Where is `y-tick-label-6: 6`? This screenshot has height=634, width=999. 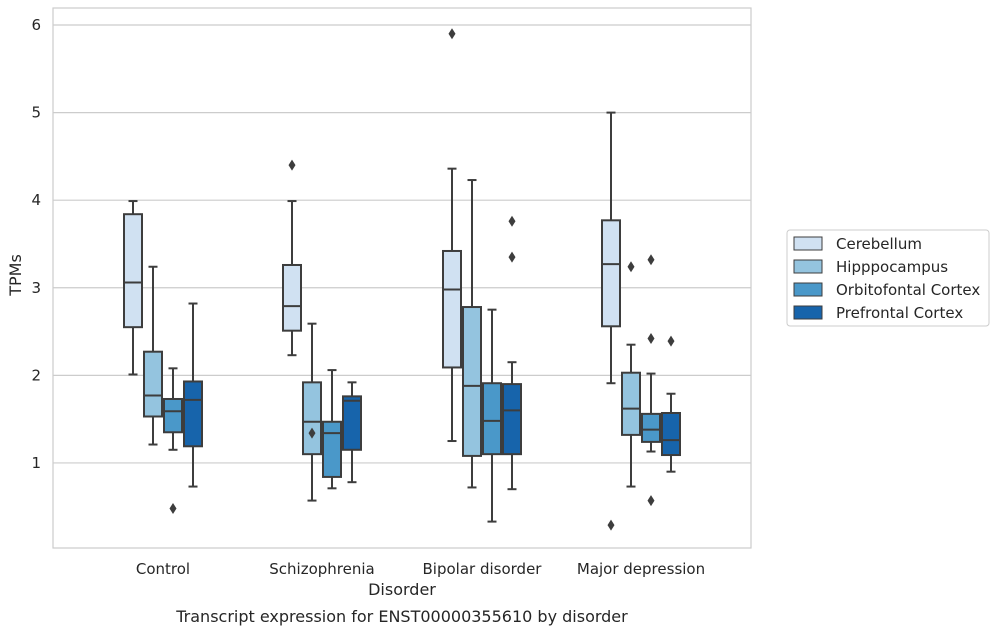 y-tick-label-6: 6 is located at coordinates (36, 25).